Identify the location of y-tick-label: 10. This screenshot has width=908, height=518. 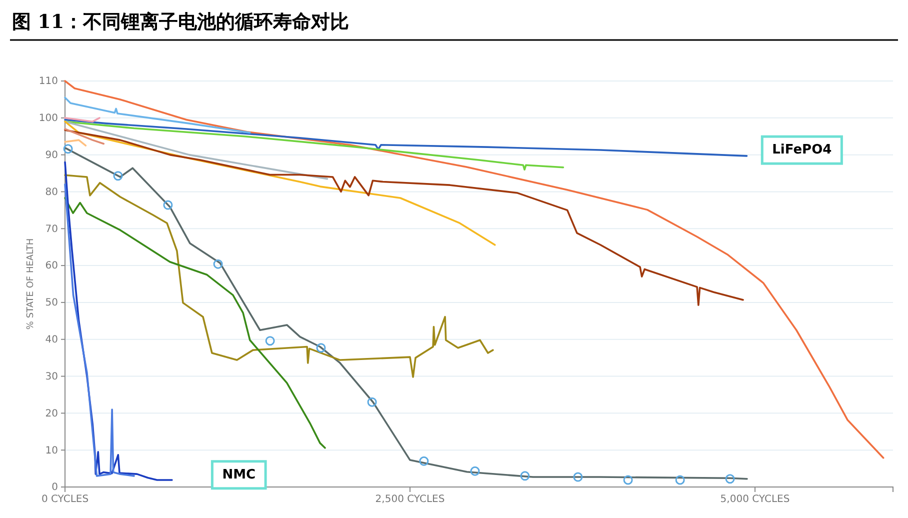
(51, 450).